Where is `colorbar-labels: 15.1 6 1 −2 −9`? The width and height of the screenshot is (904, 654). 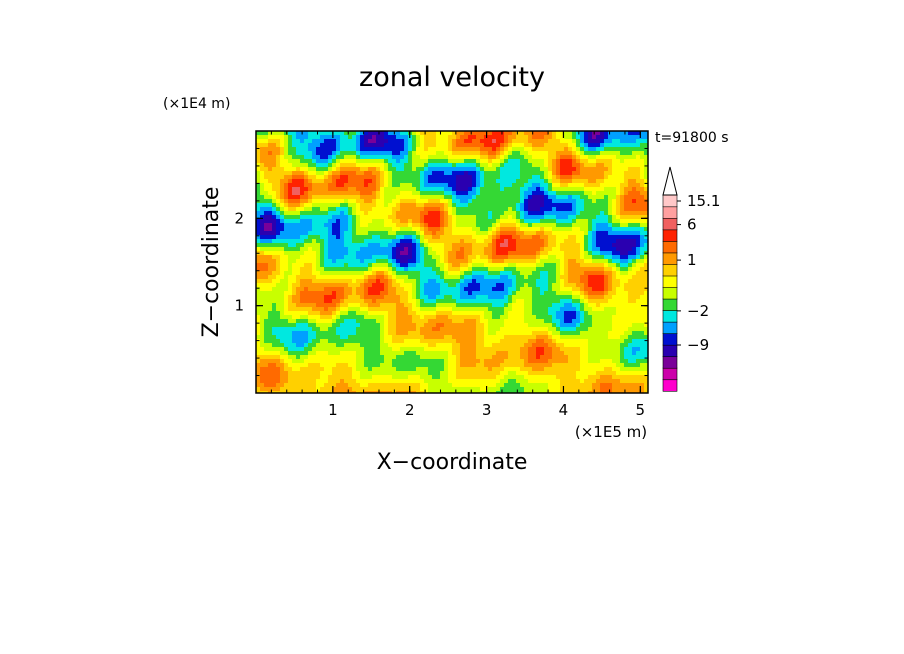
colorbar-labels: 15.1 6 1 −2 −9 is located at coordinates (698, 273).